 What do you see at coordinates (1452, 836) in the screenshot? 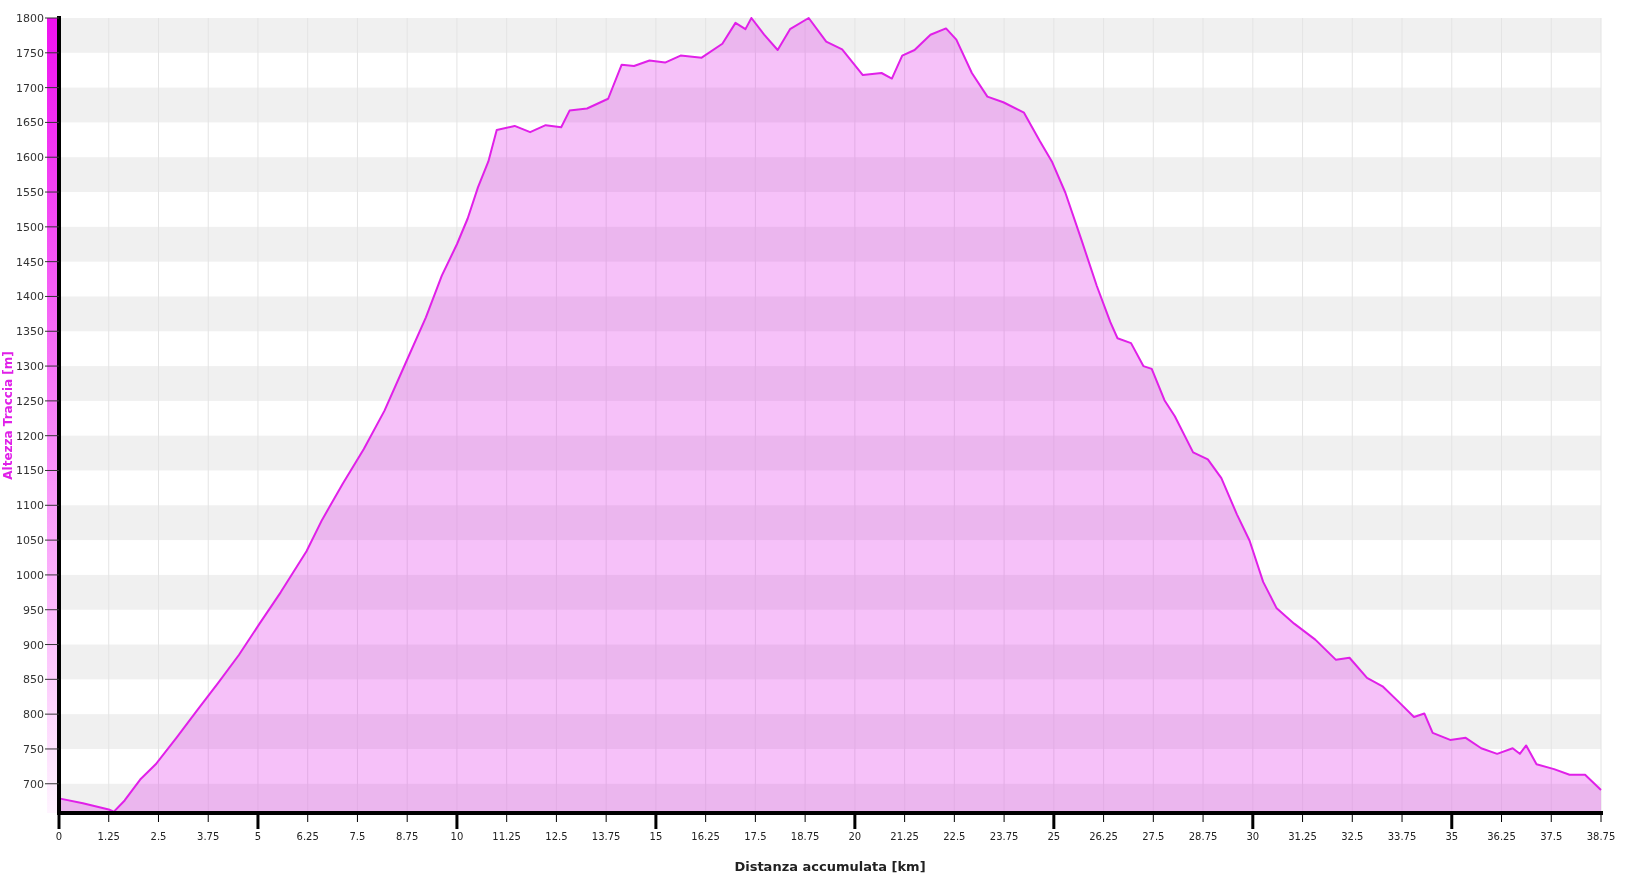
I see `x-tick-label: 35` at bounding box center [1452, 836].